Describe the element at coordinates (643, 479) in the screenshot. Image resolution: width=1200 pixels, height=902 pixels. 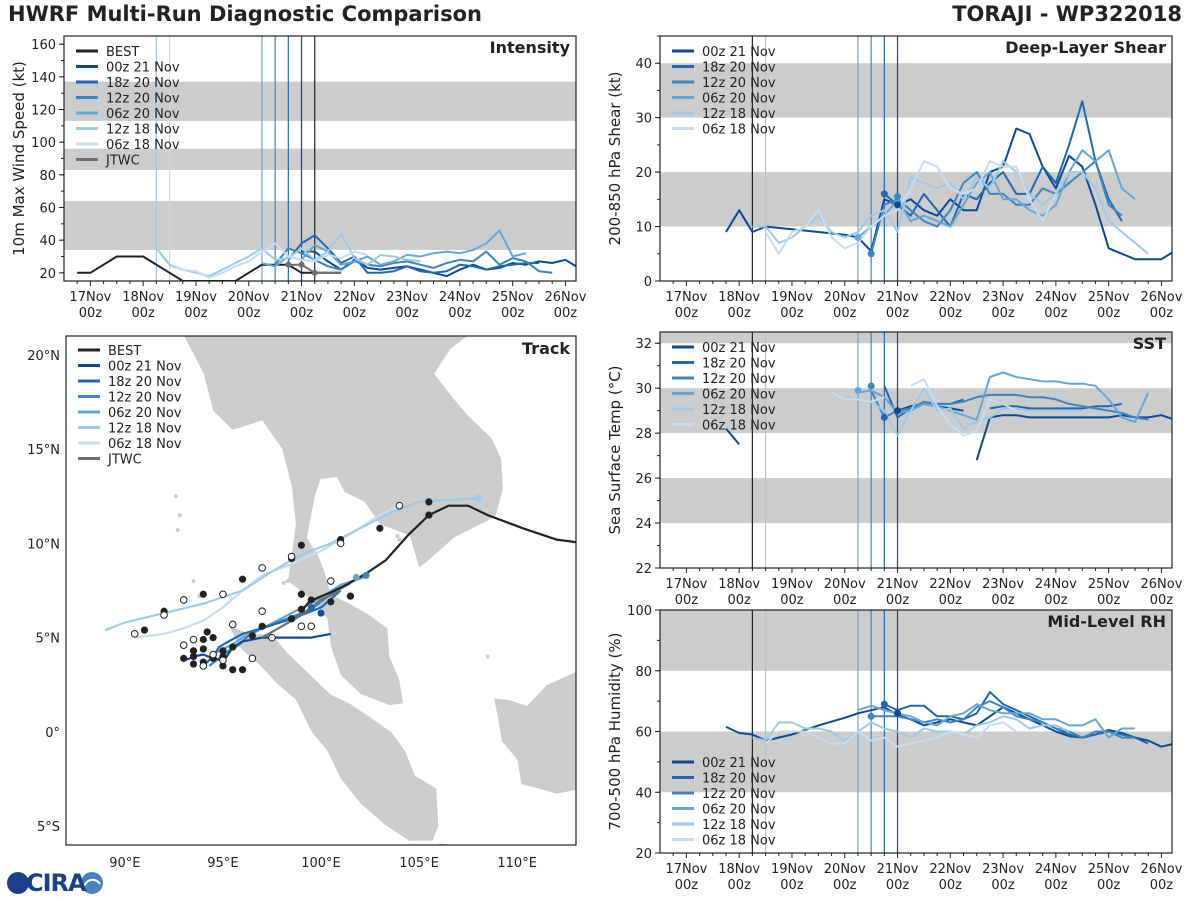
I see `sst-ytick-label-2: 26` at that location.